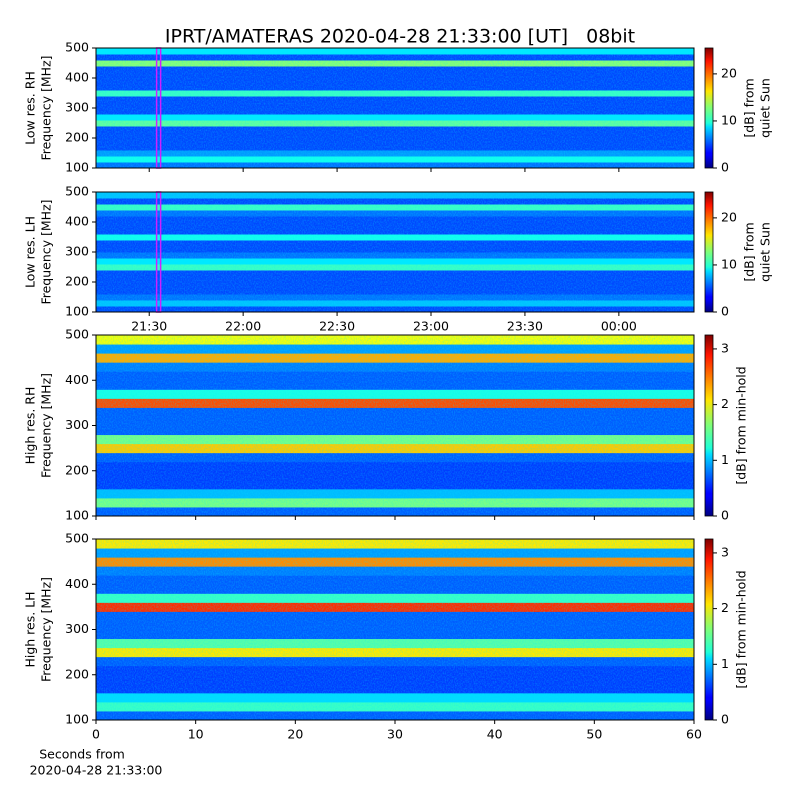 This screenshot has height=804, width=800. Describe the element at coordinates (30, 108) in the screenshot. I see `y-axis-label: Low res. RH` at that location.